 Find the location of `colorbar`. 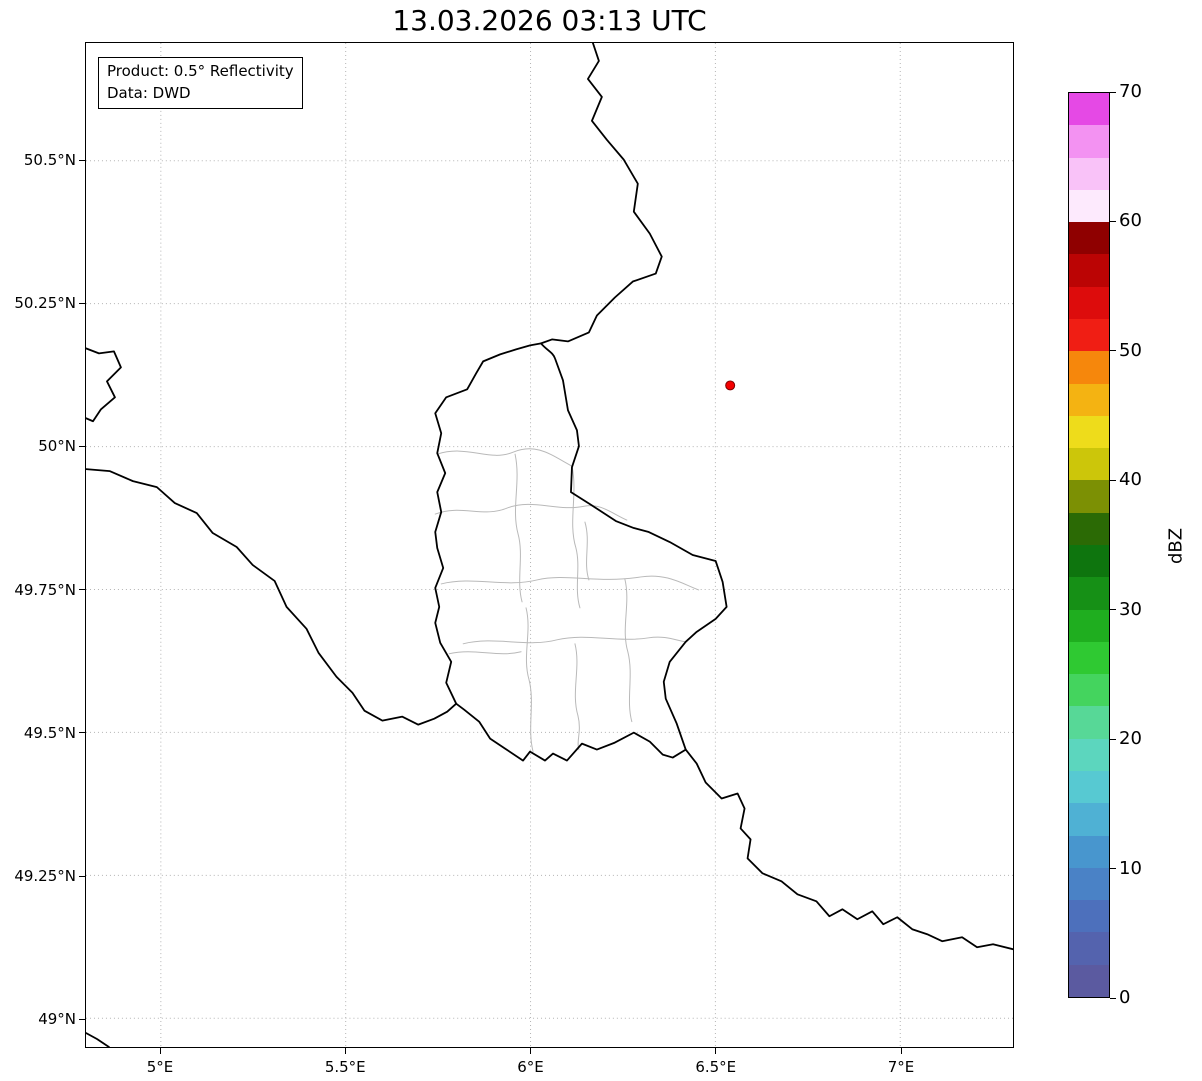

colorbar is located at coordinates (1089, 545).